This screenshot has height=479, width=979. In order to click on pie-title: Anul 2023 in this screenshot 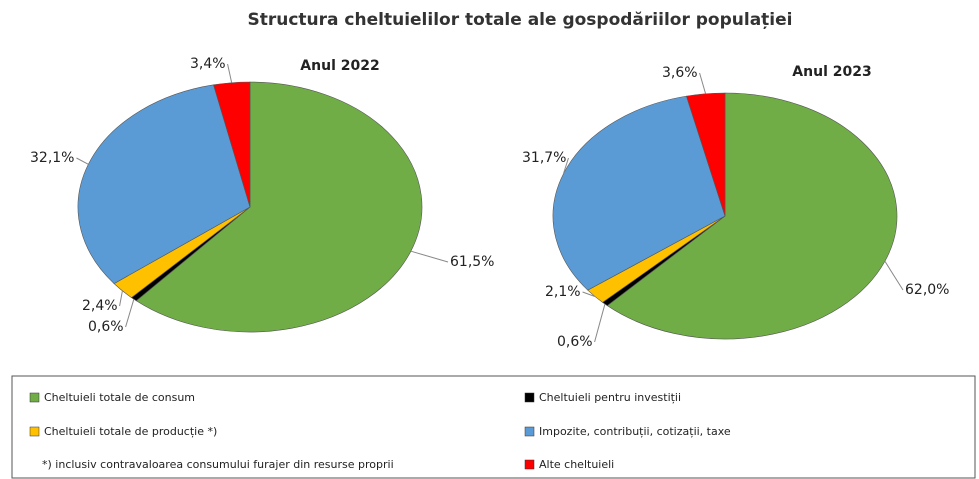, I will do `click(831, 72)`.